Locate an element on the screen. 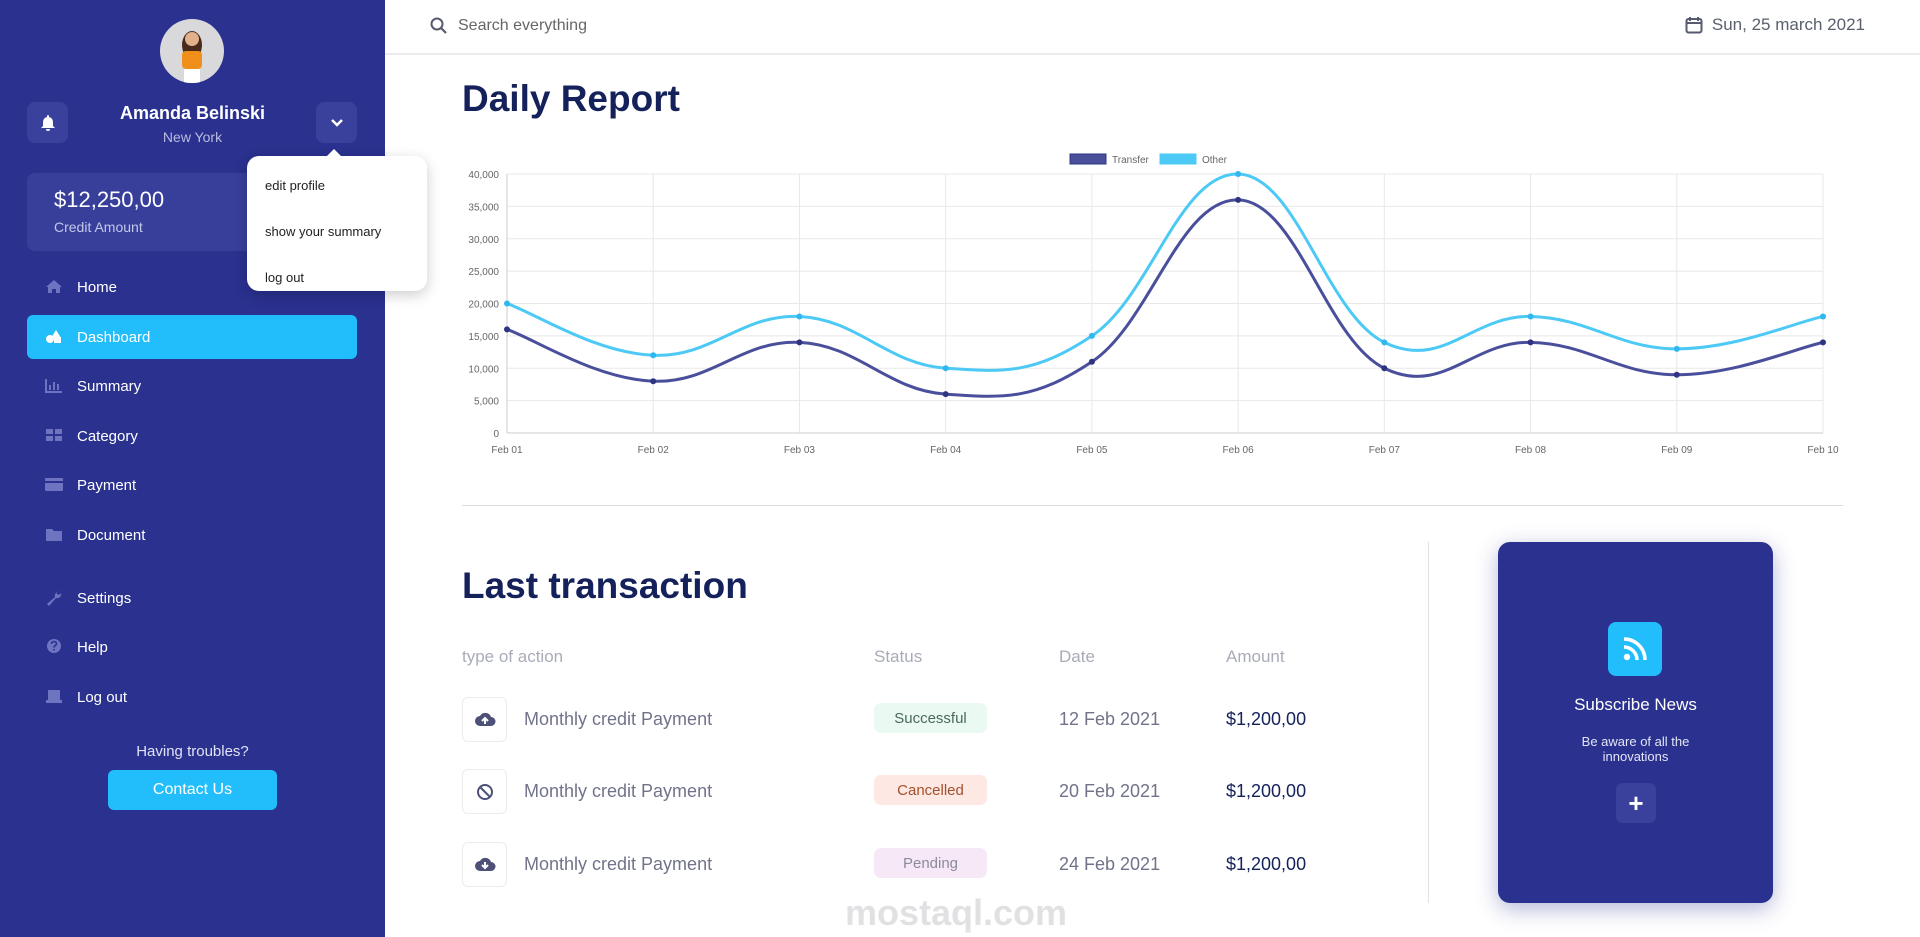 The image size is (1920, 937). y-tick-label: 15,000 is located at coordinates (483, 337).